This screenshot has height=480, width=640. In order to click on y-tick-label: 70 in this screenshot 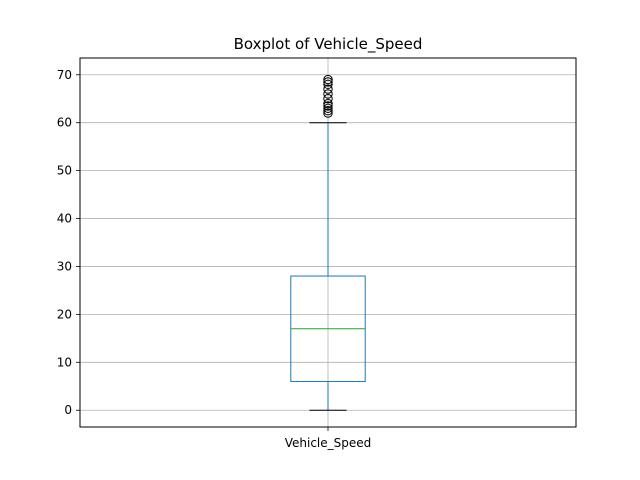, I will do `click(64, 75)`.